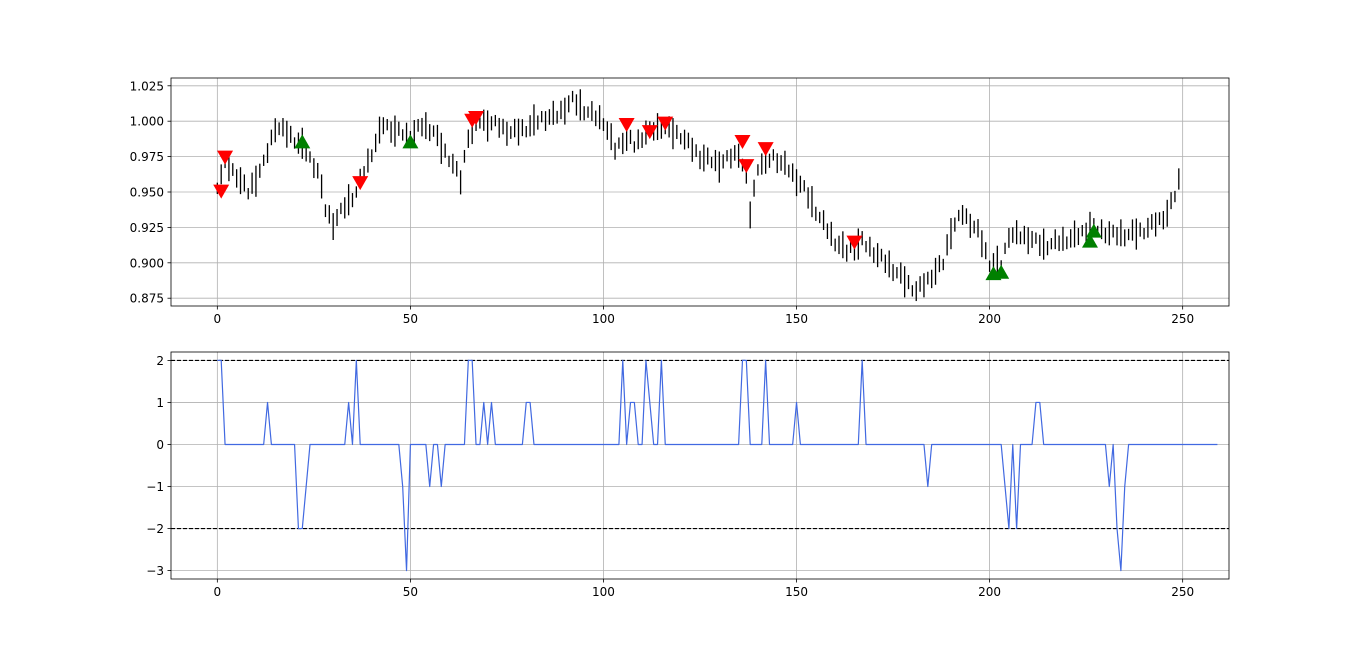 The width and height of the screenshot is (1366, 651). What do you see at coordinates (218, 319) in the screenshot?
I see `ohlc-x-tick-label: 0` at bounding box center [218, 319].